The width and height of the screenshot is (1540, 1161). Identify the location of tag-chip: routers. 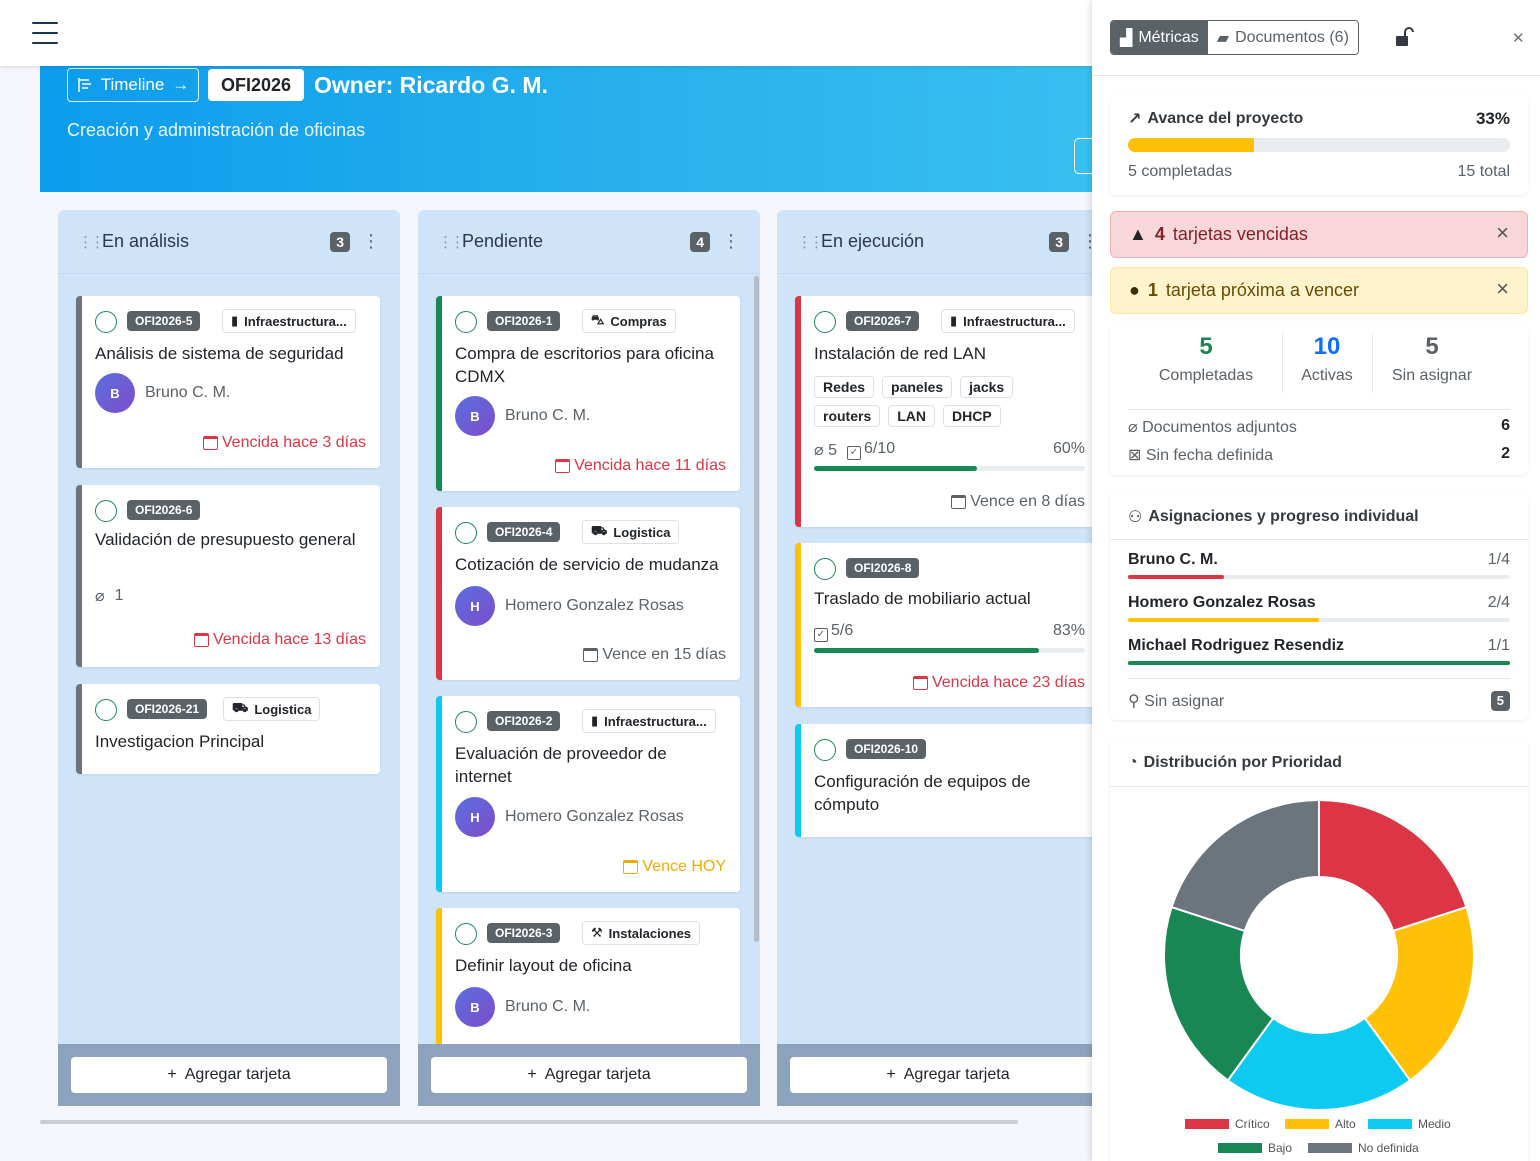
(847, 416).